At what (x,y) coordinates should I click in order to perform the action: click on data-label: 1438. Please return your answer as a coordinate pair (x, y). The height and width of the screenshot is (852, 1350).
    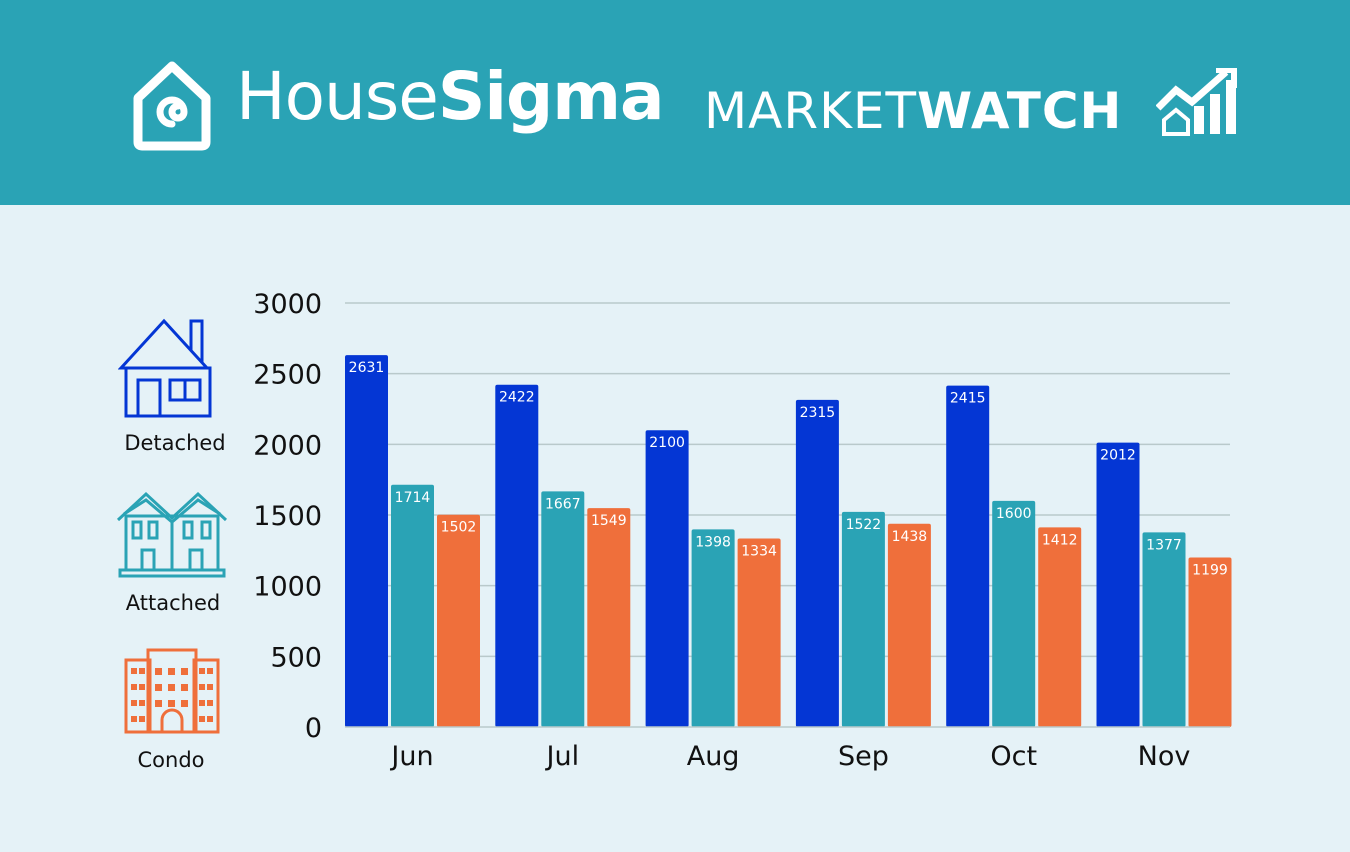
    Looking at the image, I should click on (910, 537).